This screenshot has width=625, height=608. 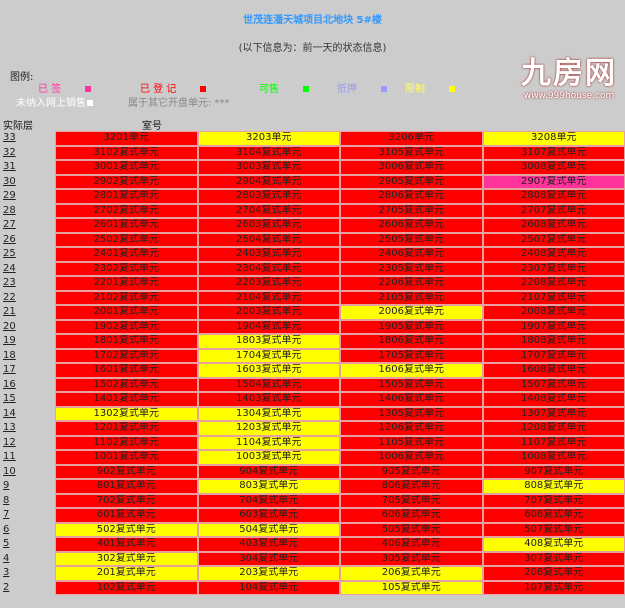 I want to click on unit-cell: 907复式单元, so click(x=553, y=471).